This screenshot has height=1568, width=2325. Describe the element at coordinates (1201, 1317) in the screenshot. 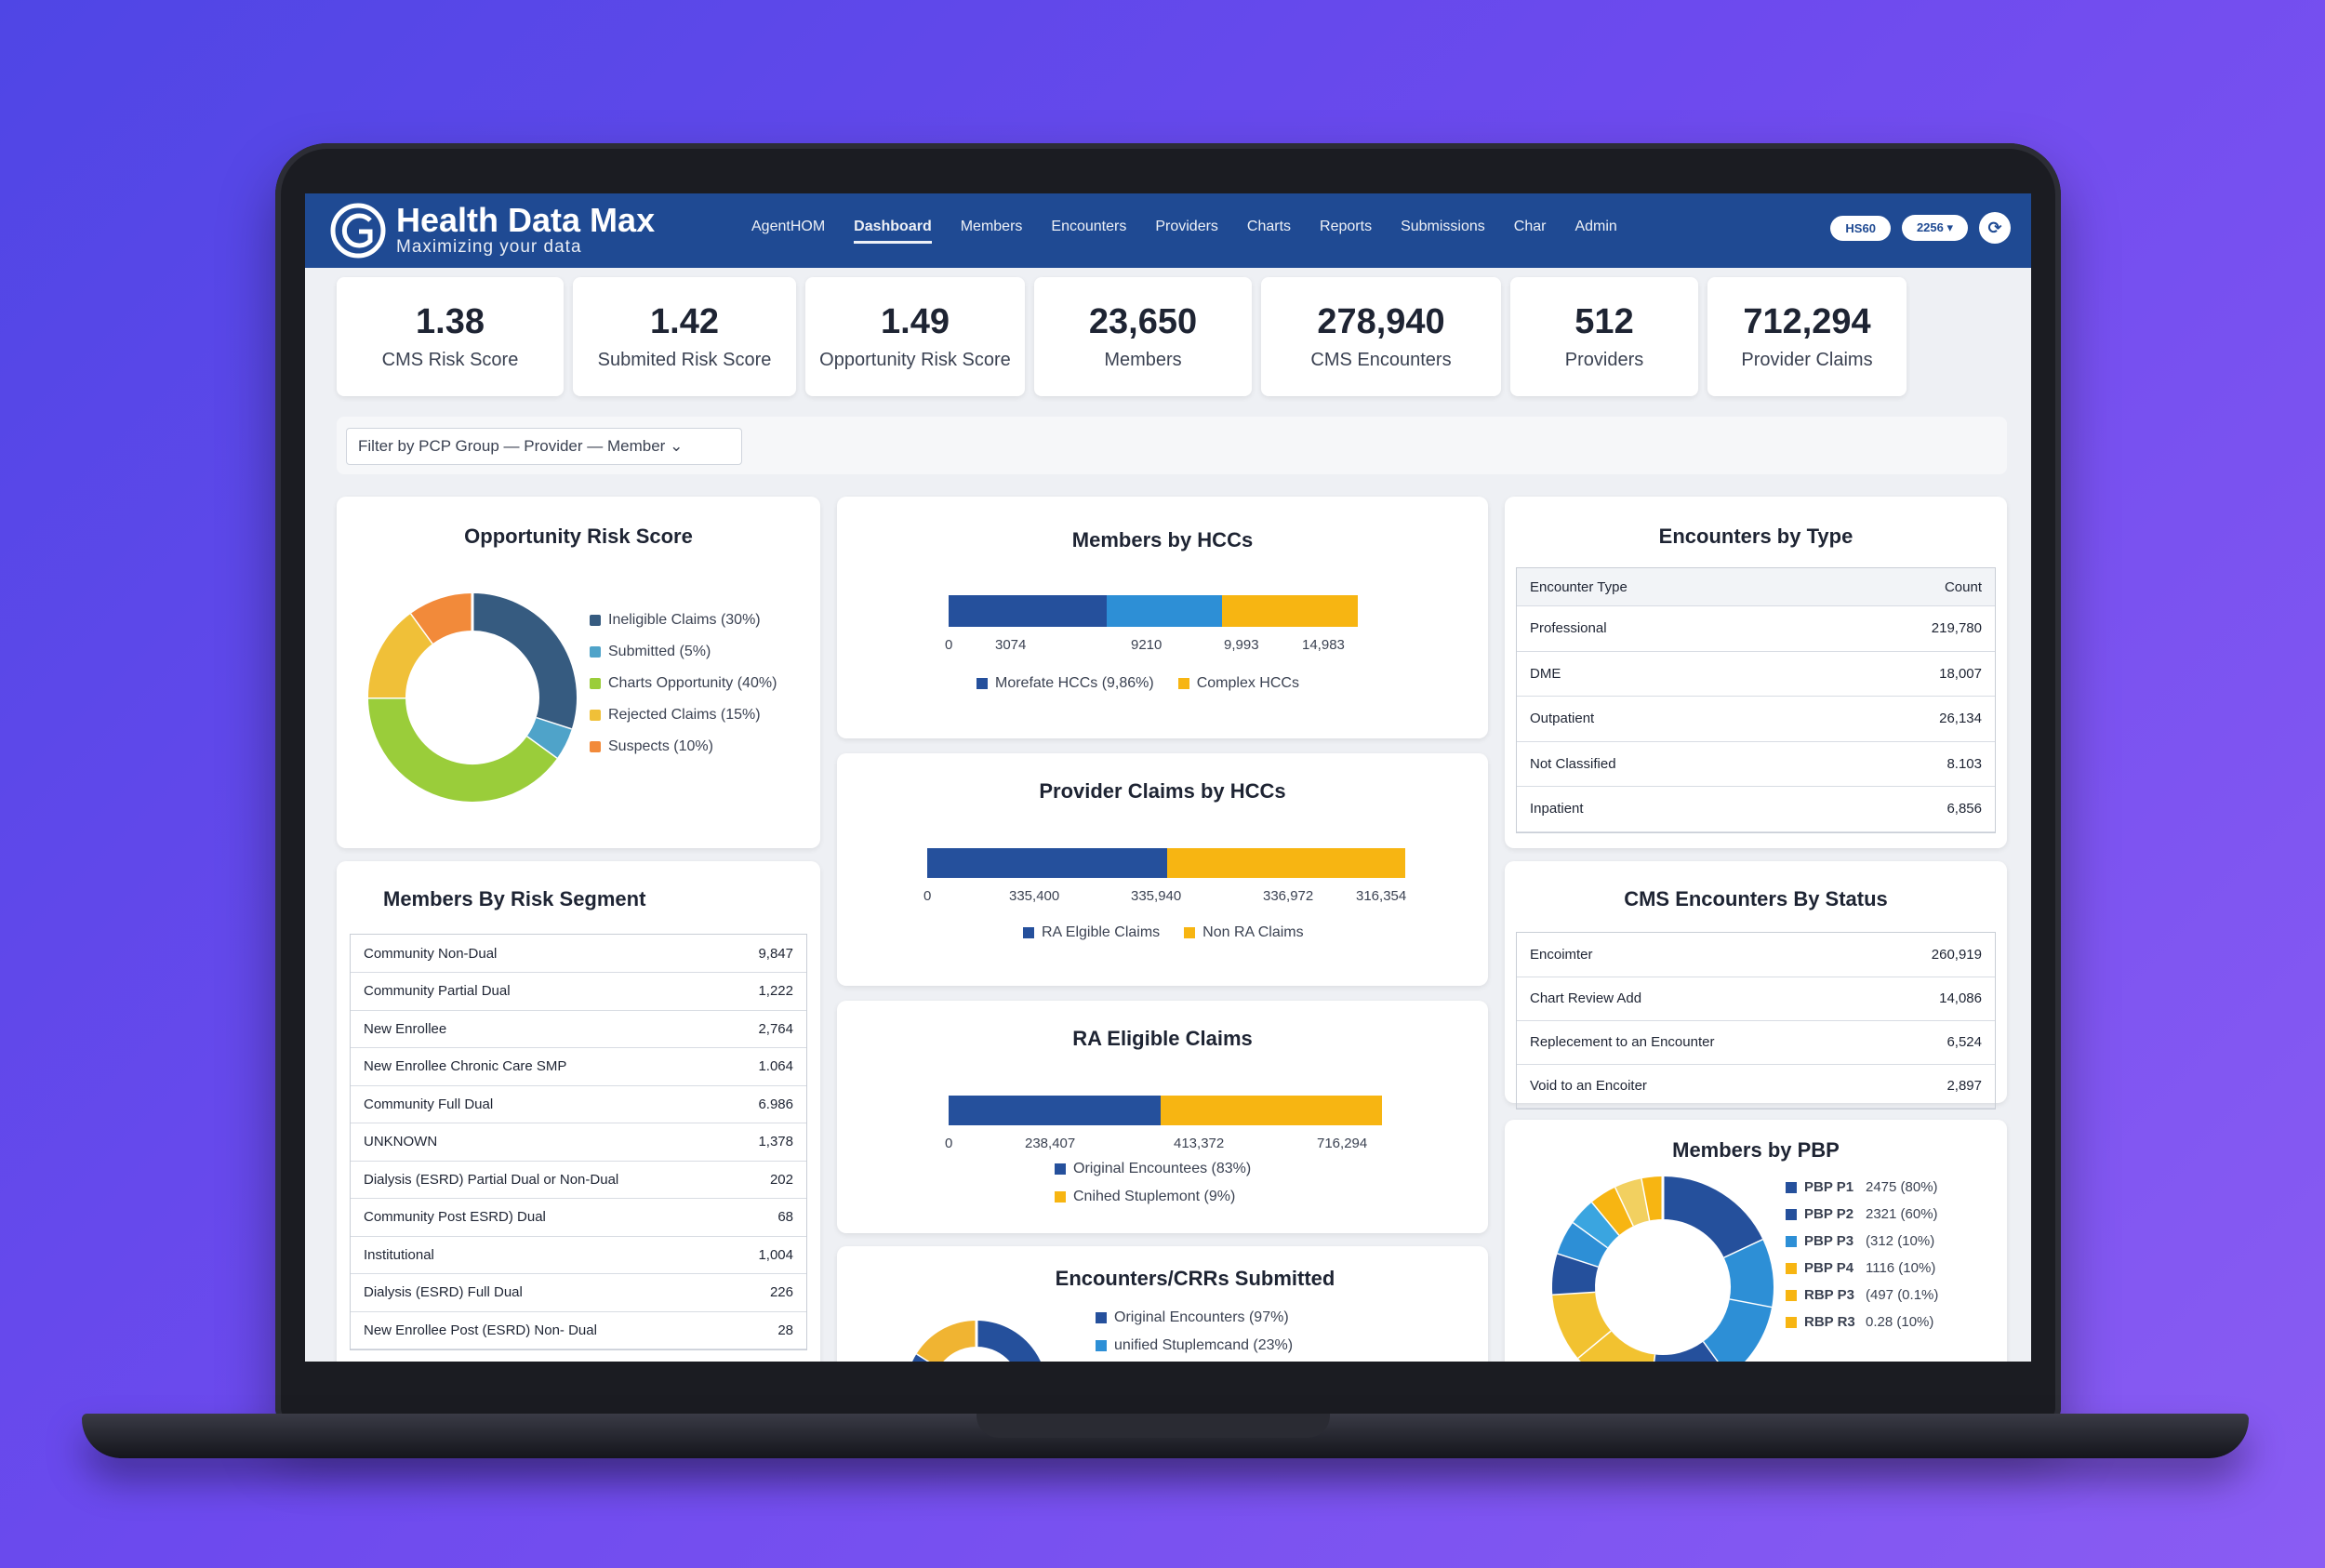

I see `legend-label: Original Encounters (97%)` at that location.